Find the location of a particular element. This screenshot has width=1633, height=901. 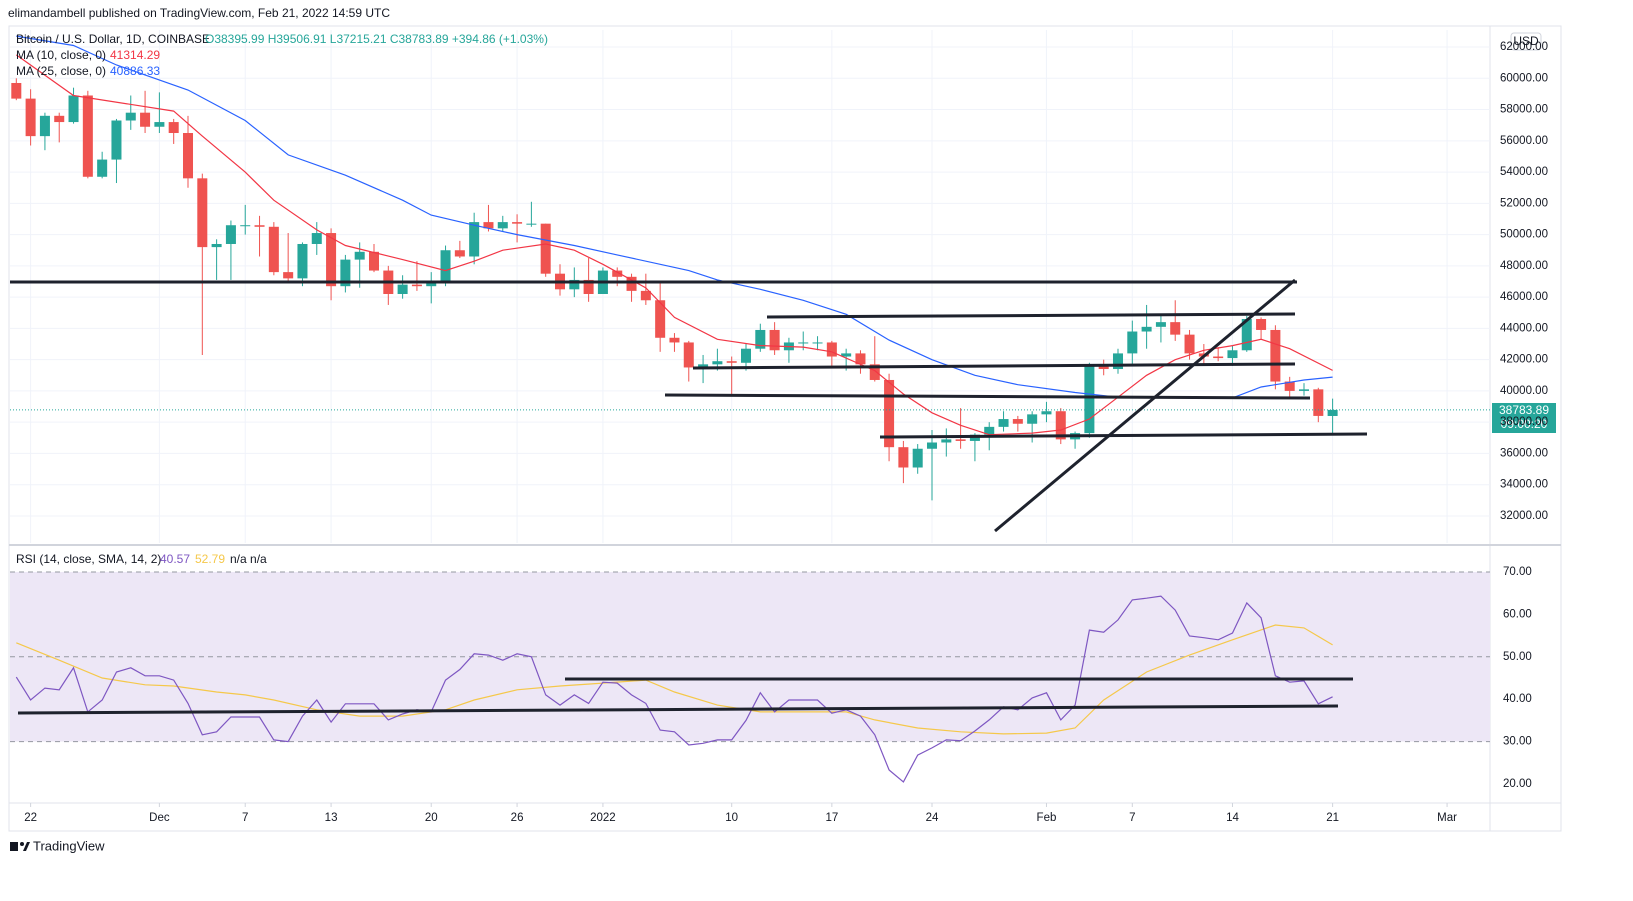

x-tick-label: Feb is located at coordinates (1047, 818).